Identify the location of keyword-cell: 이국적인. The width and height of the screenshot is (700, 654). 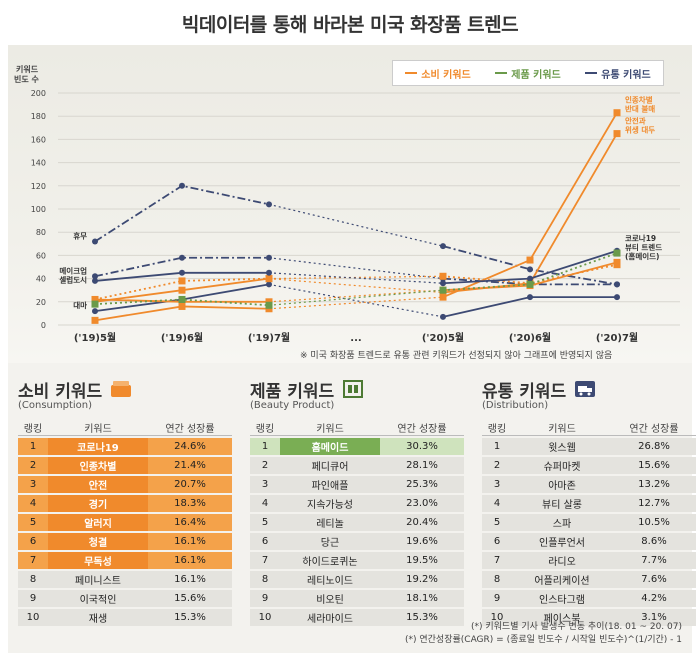
(98, 598).